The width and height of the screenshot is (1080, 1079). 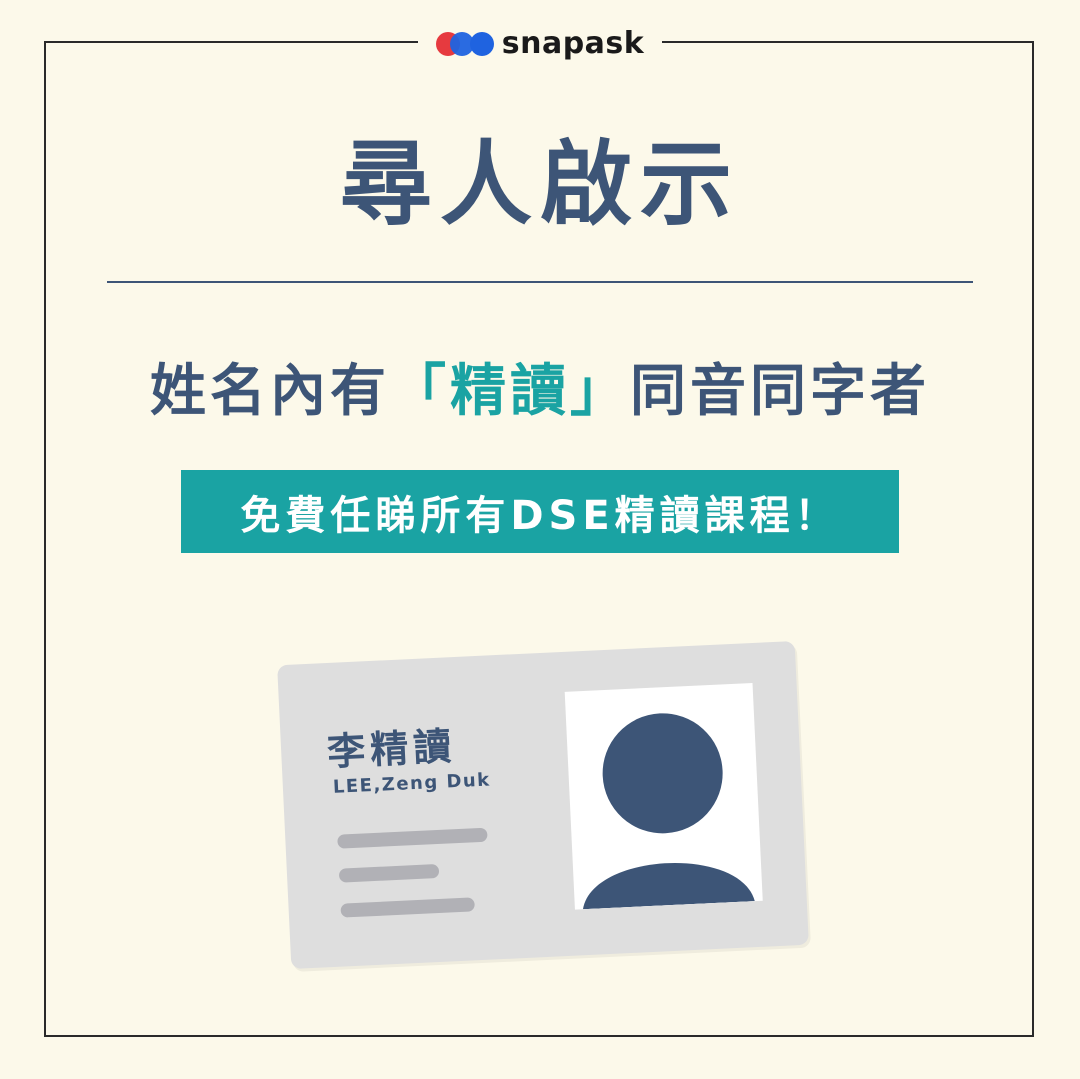 What do you see at coordinates (573, 43) in the screenshot?
I see `logo-text: snapask` at bounding box center [573, 43].